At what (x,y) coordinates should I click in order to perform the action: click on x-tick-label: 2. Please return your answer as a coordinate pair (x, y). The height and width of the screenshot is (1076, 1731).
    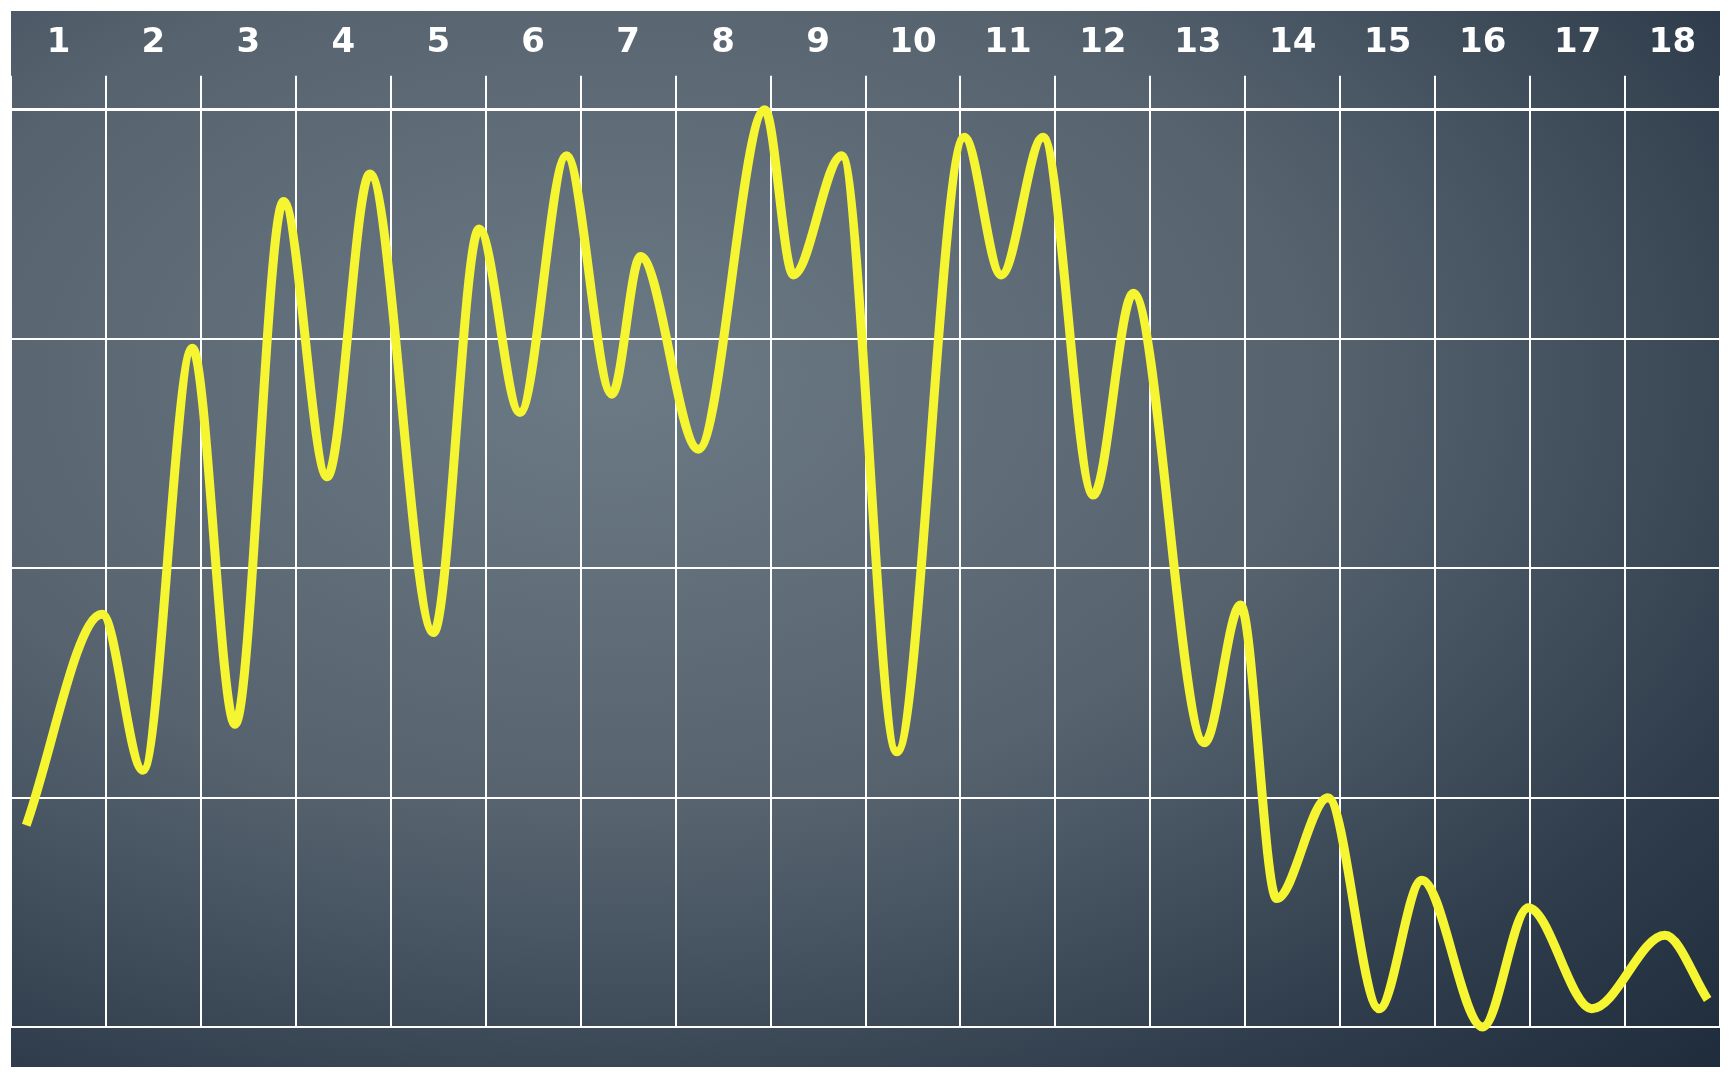
    Looking at the image, I should click on (153, 40).